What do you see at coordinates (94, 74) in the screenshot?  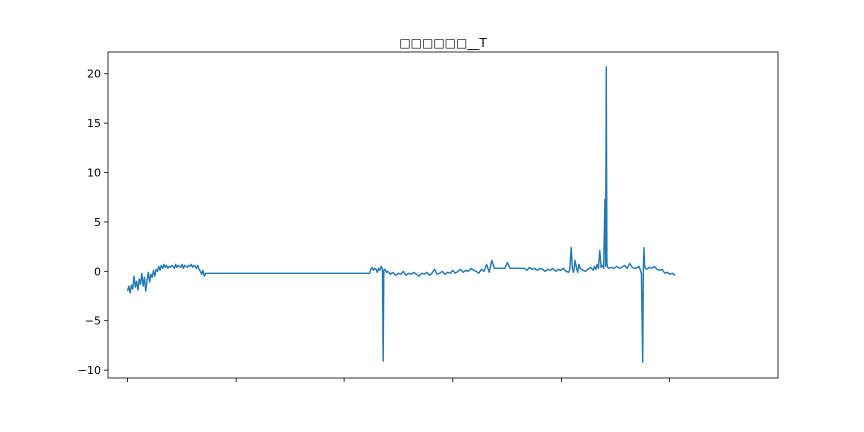 I see `y-tick-label: 20` at bounding box center [94, 74].